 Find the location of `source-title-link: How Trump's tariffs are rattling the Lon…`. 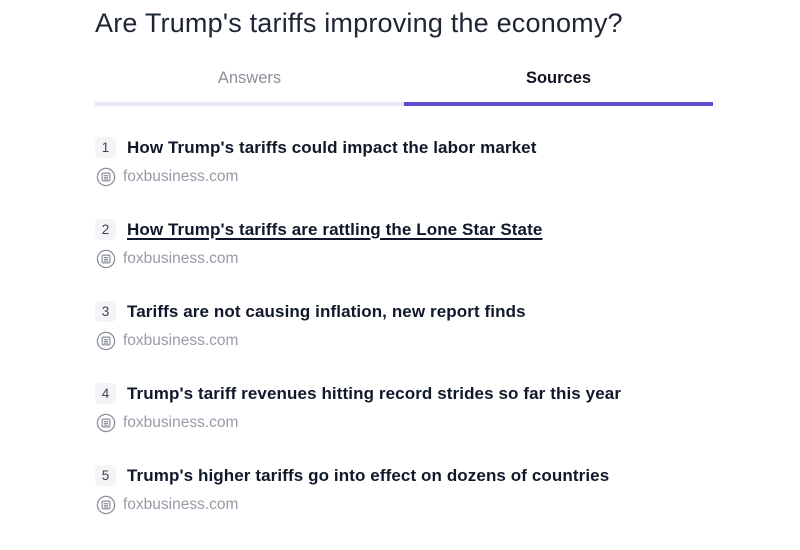

source-title-link: How Trump's tariffs are rattling the Lon… is located at coordinates (335, 229).